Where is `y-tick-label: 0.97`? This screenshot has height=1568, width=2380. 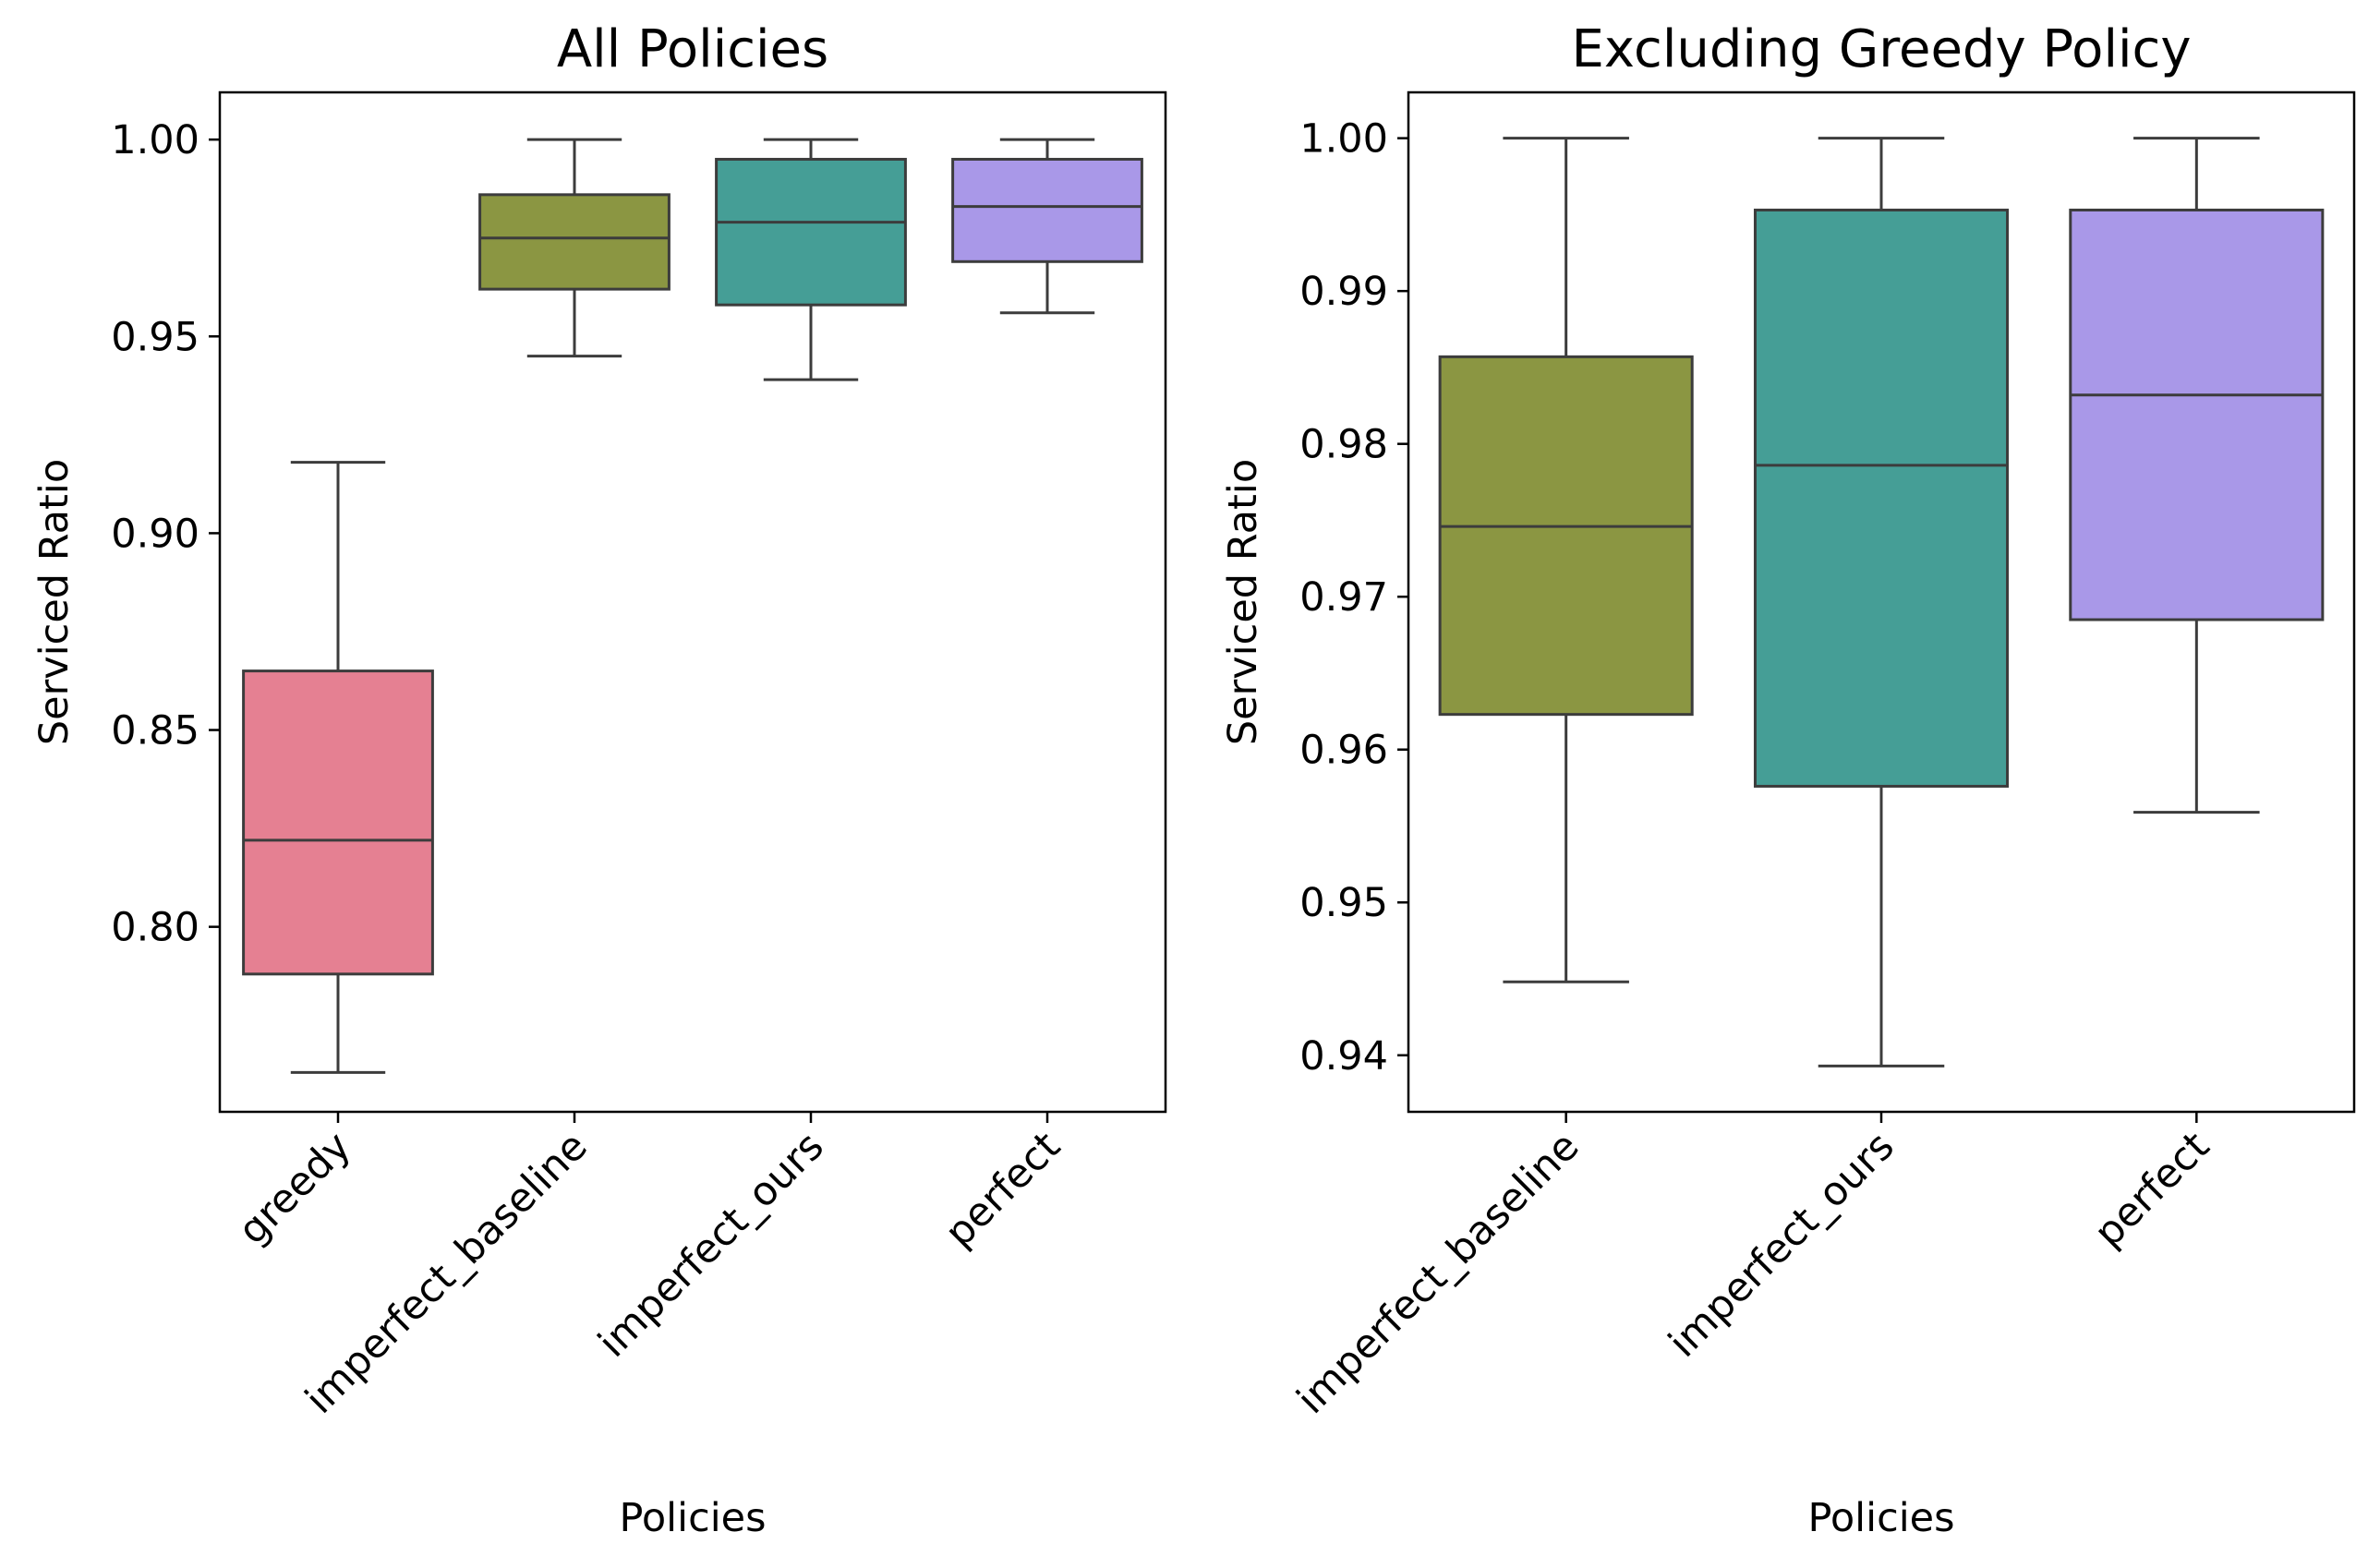
y-tick-label: 0.97 is located at coordinates (1343, 598).